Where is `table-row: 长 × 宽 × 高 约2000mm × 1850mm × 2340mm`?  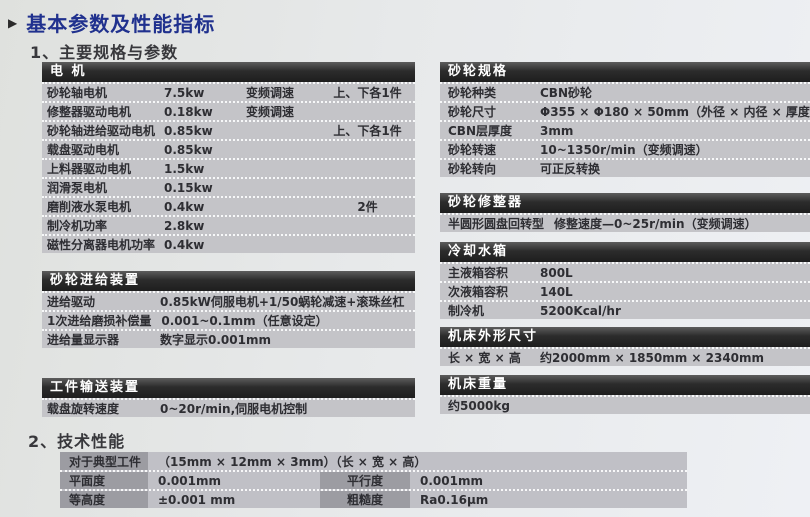
table-row: 长 × 宽 × 高 约2000mm × 1850mm × 2340mm is located at coordinates (625, 356).